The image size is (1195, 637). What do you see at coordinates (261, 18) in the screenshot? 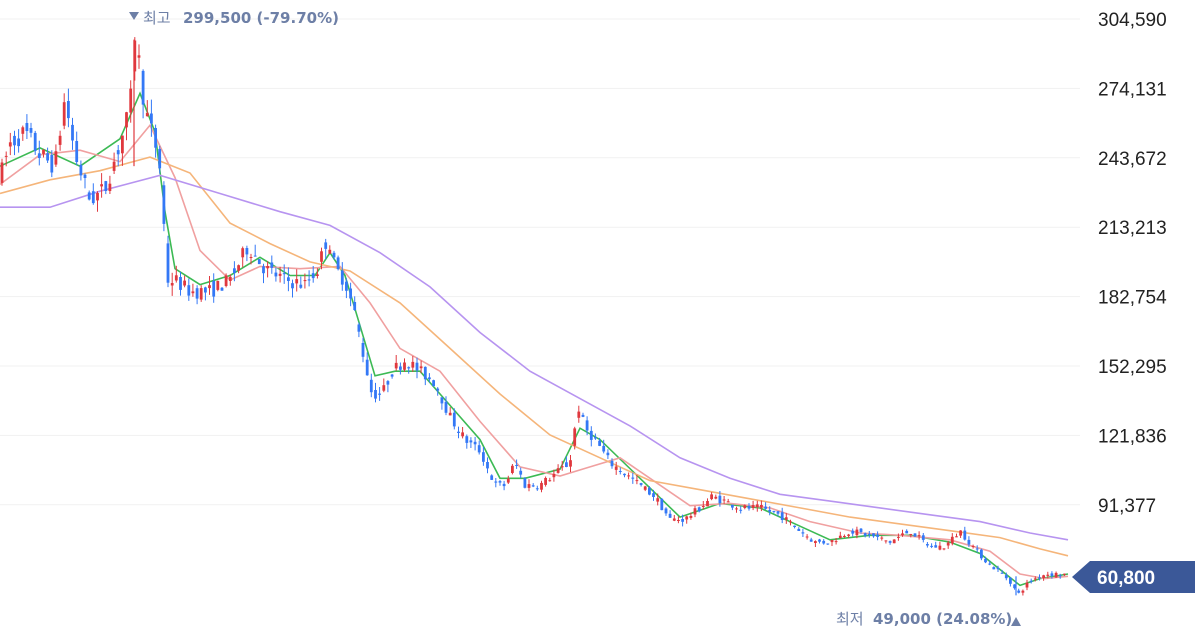
I see `high-value: 299,500 (-79.70%)` at bounding box center [261, 18].